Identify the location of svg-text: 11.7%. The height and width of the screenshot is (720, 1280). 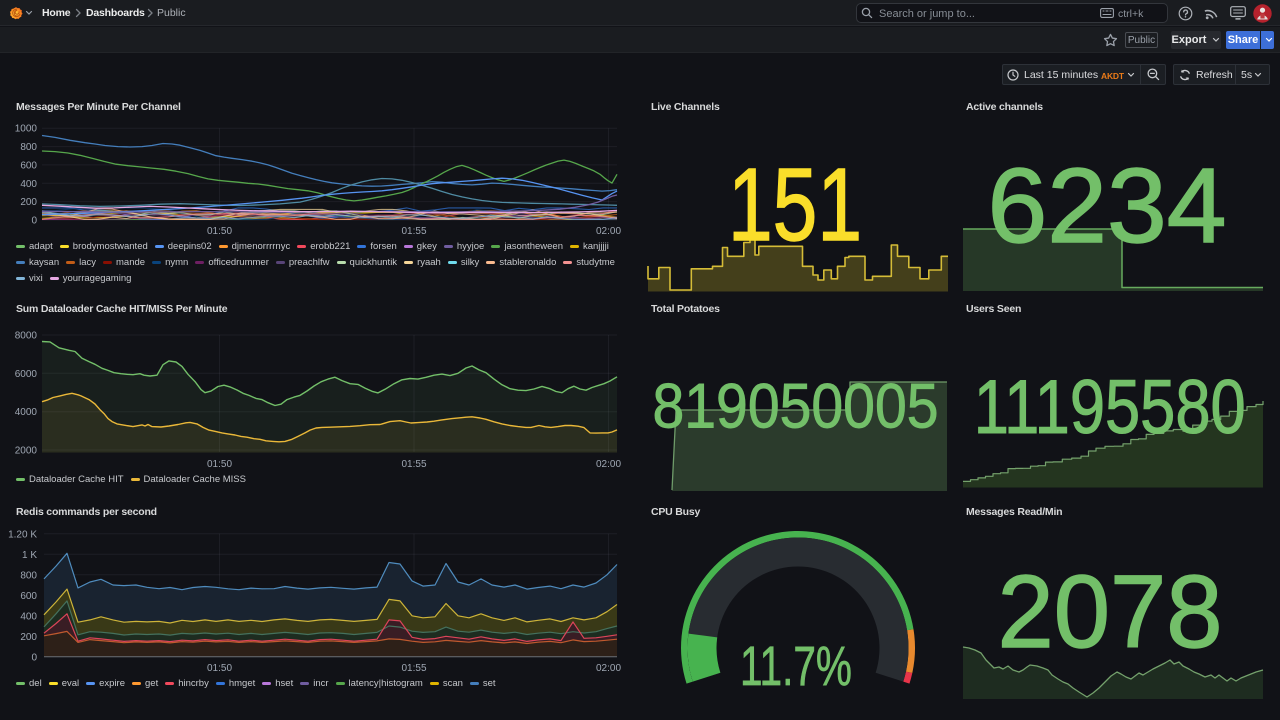
(796, 665).